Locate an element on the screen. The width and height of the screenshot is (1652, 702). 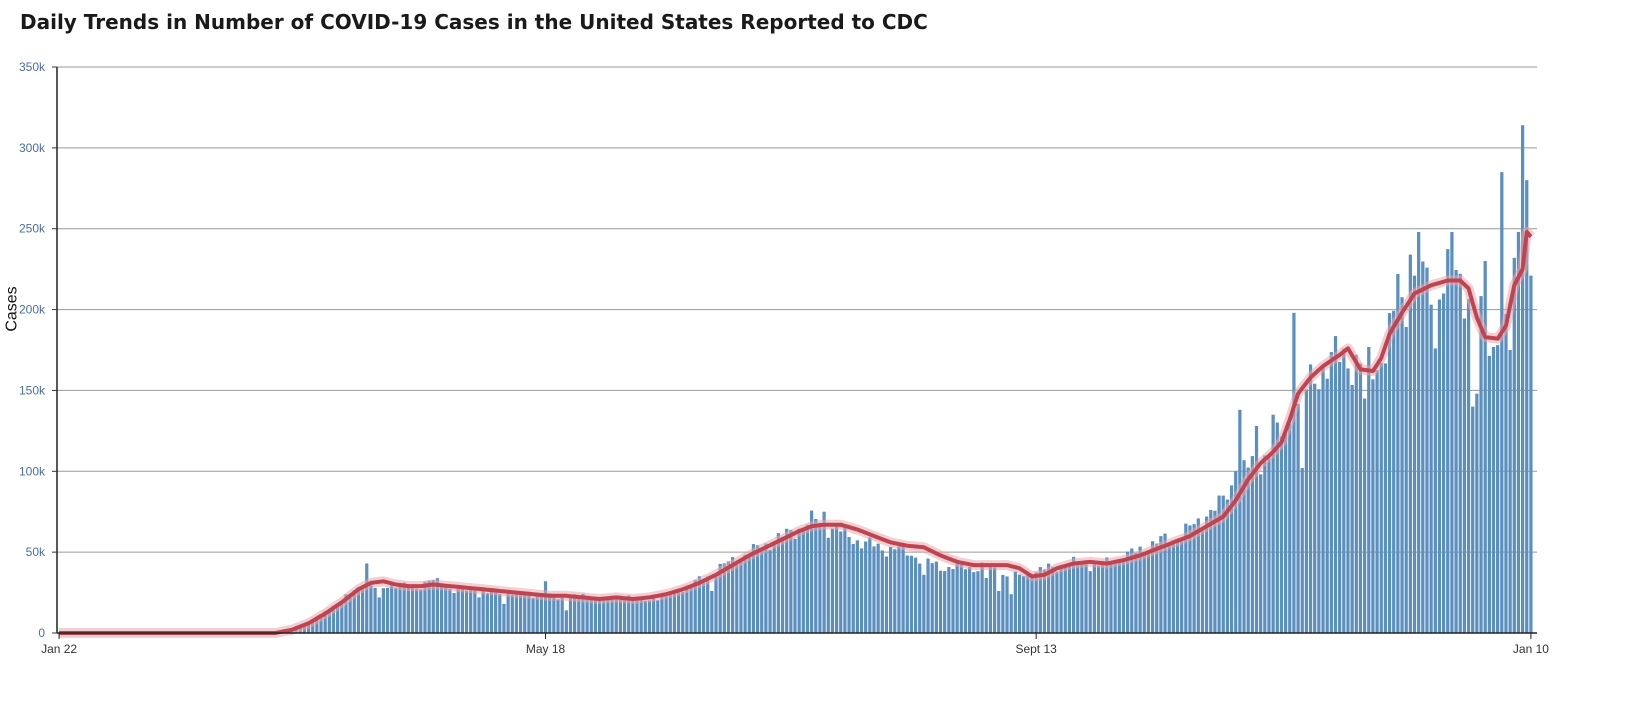
y-tick-label: 250k is located at coordinates (32, 229).